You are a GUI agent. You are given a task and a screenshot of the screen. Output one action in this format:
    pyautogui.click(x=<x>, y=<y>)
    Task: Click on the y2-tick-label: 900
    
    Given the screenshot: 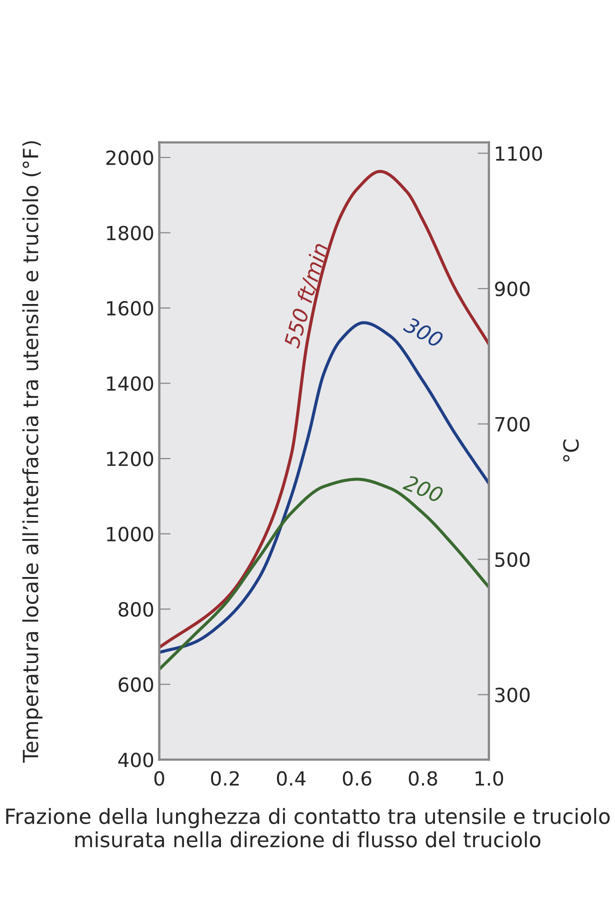 What is the action you would take?
    pyautogui.click(x=512, y=289)
    